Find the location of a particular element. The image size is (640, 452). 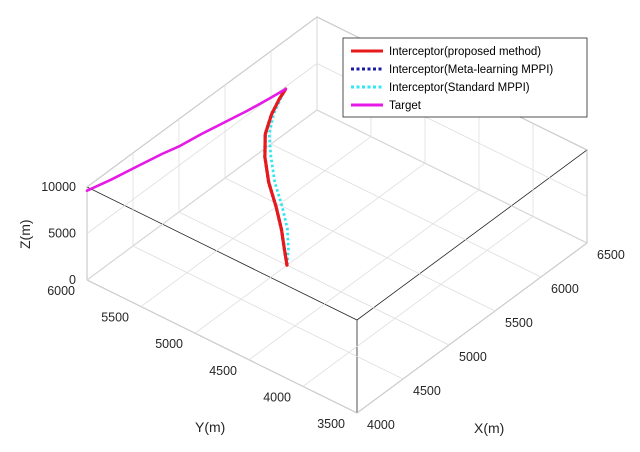

z-tick-label: 0 is located at coordinates (72, 280).